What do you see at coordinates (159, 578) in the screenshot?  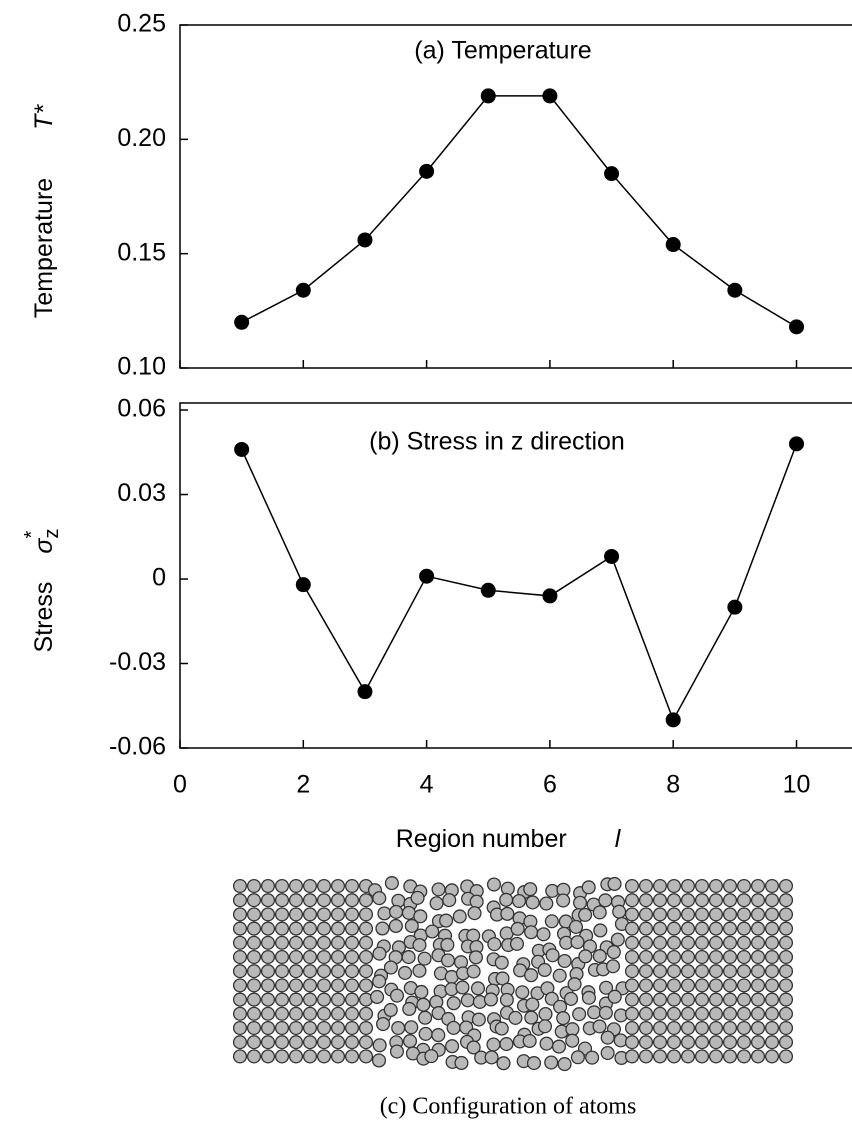 I see `y-tick-label: 0` at bounding box center [159, 578].